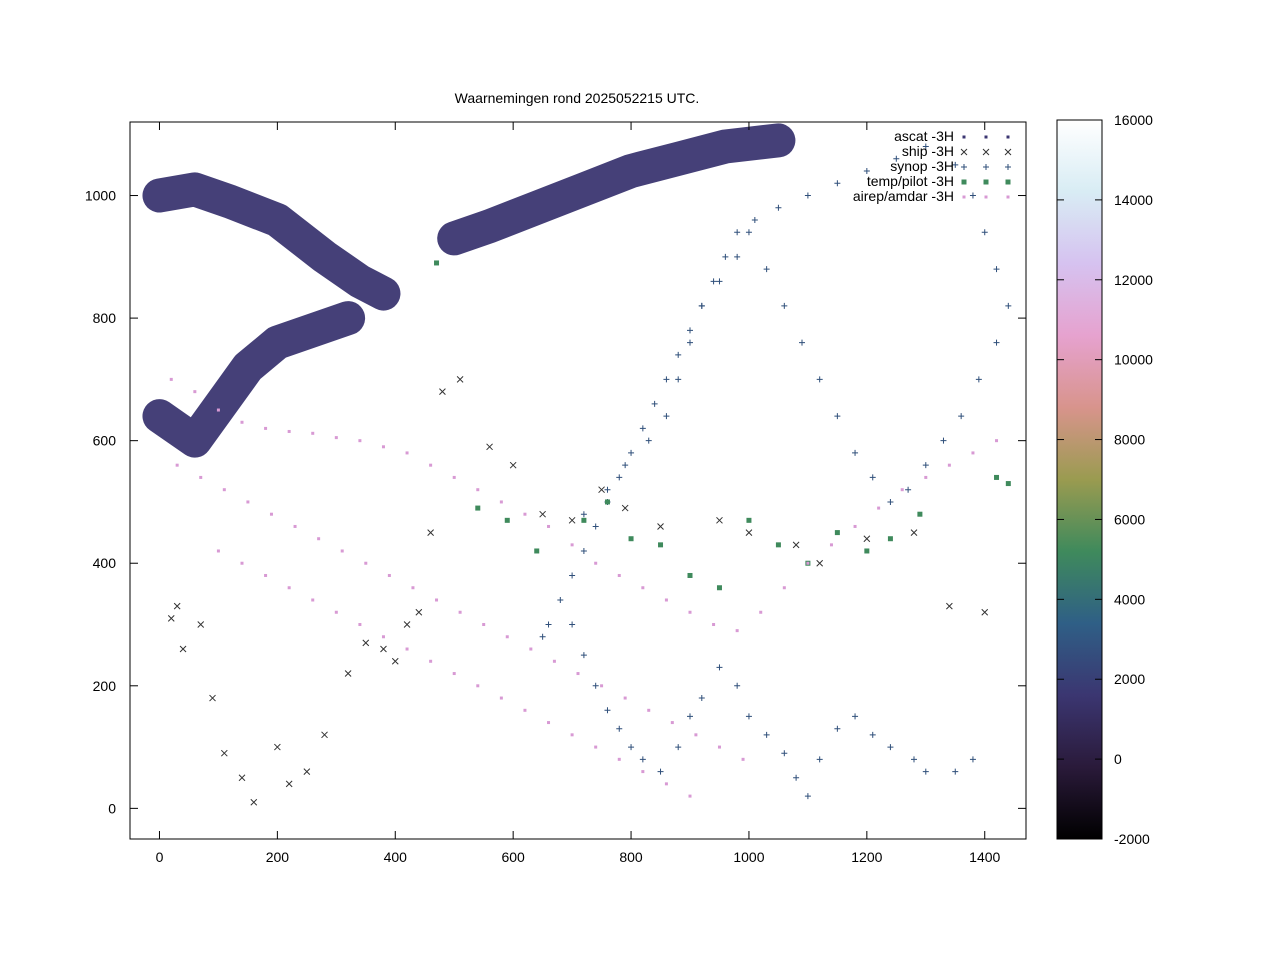 The image size is (1280, 960). I want to click on colorbar-tick-label: 8000, so click(1129, 440).